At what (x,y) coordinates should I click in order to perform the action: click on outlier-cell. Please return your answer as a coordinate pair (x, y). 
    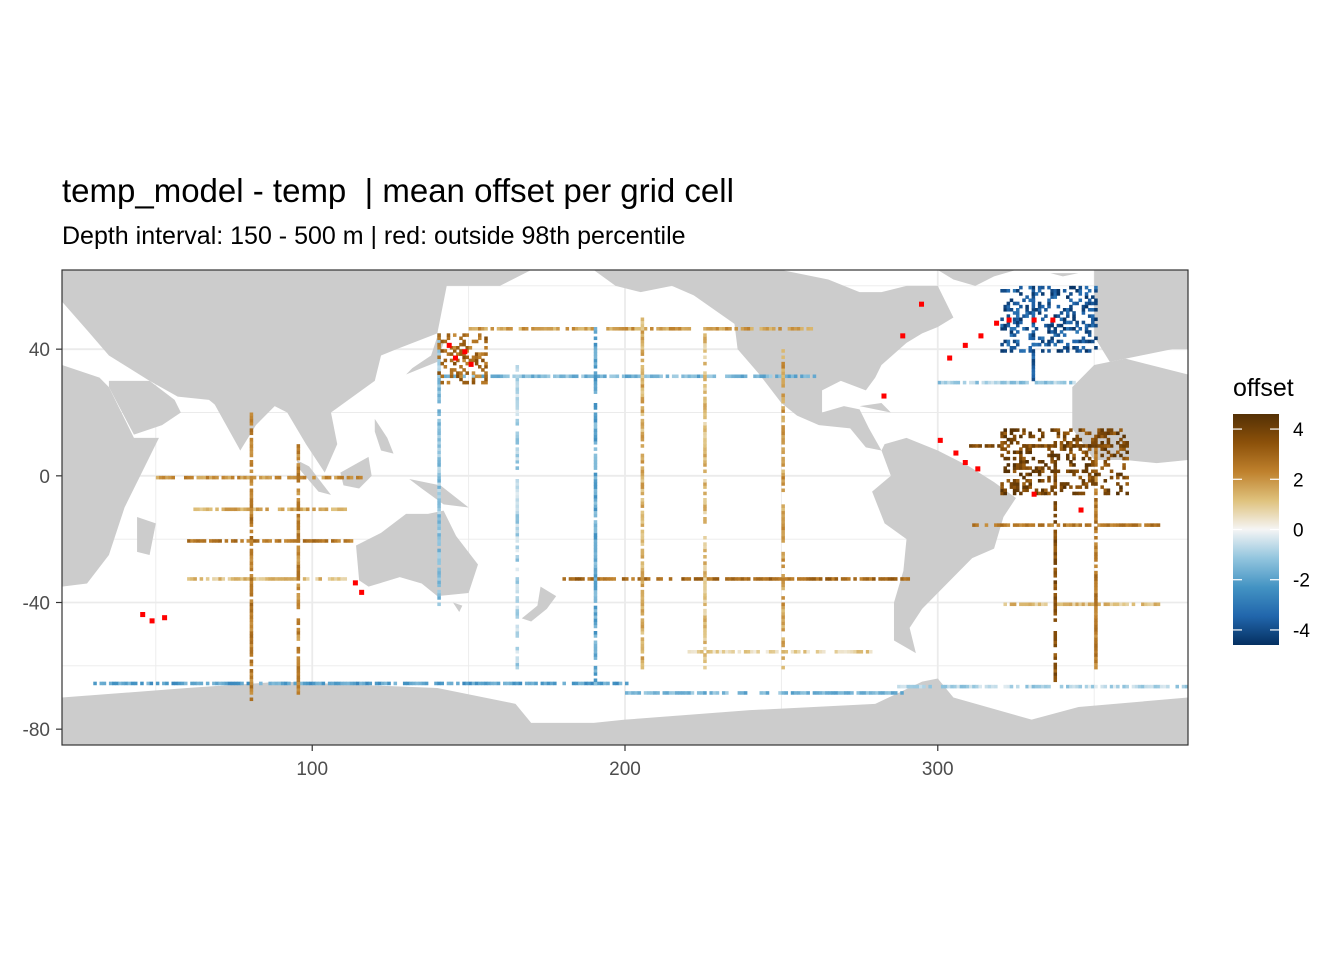
    Looking at the image, I should click on (884, 396).